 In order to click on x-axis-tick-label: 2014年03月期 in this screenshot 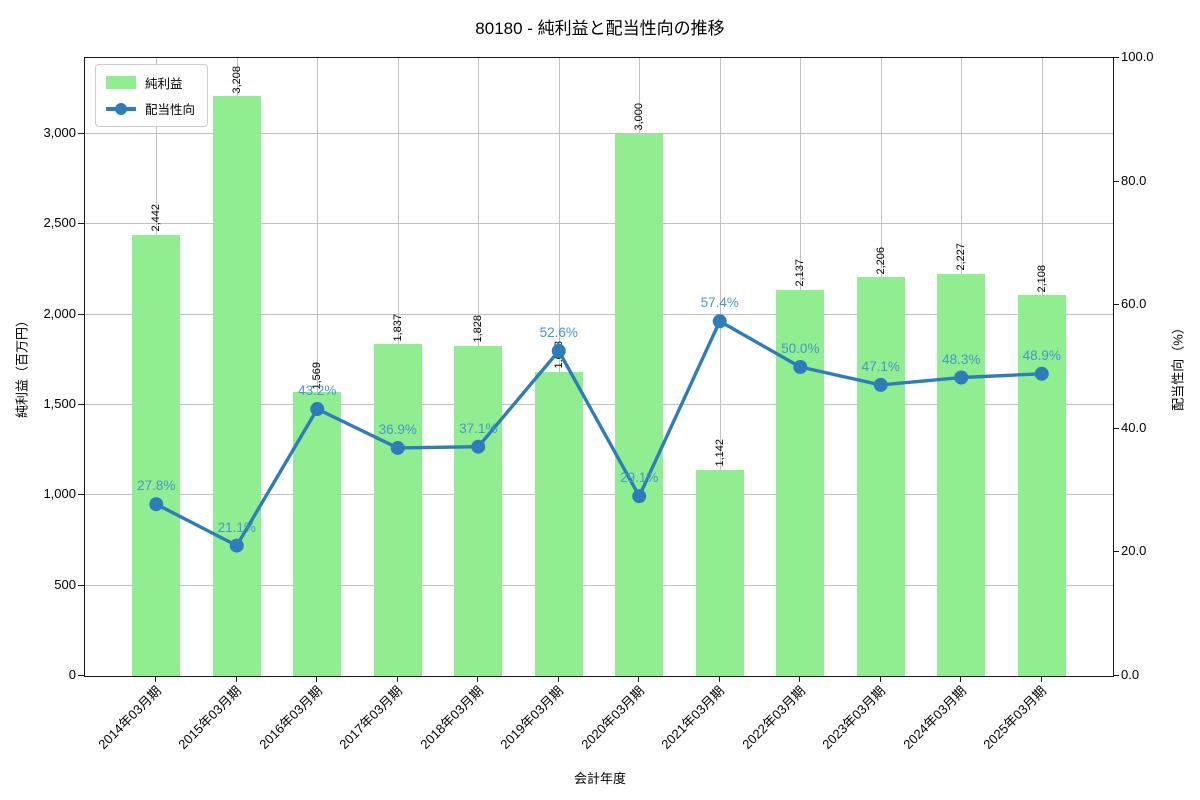, I will do `click(129, 717)`.